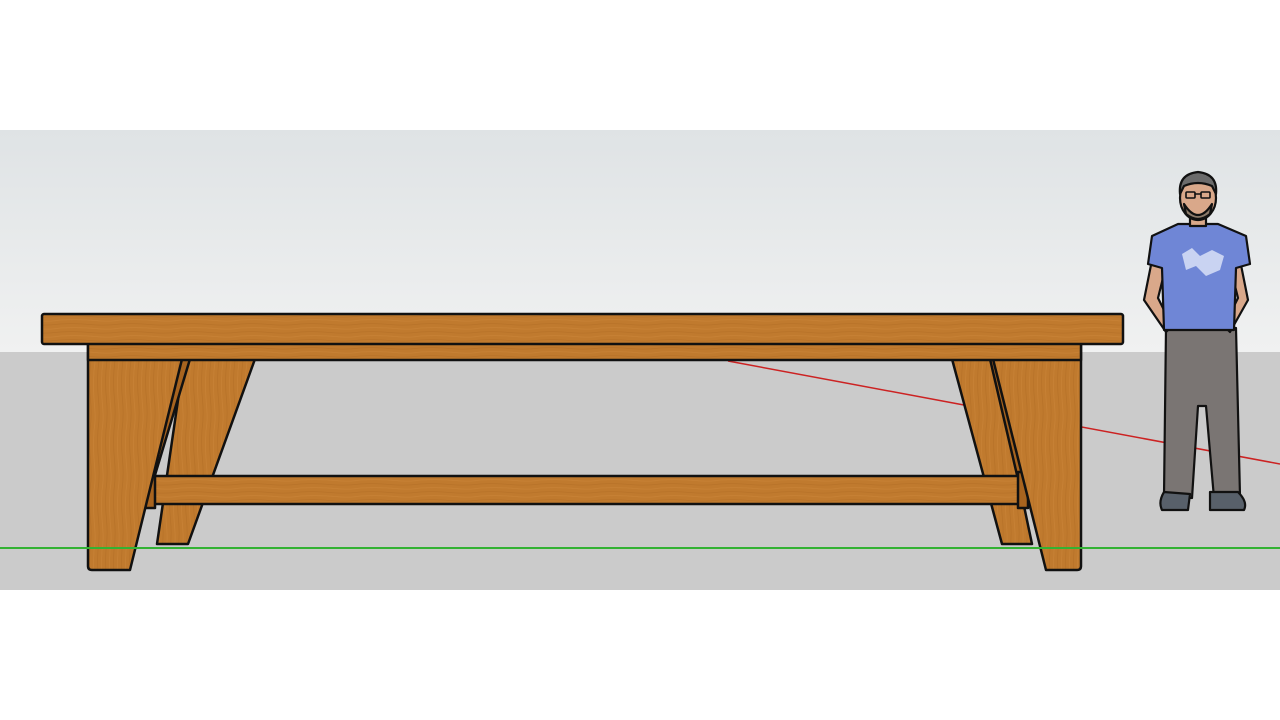  I want to click on figure-shirt, so click(1199, 277).